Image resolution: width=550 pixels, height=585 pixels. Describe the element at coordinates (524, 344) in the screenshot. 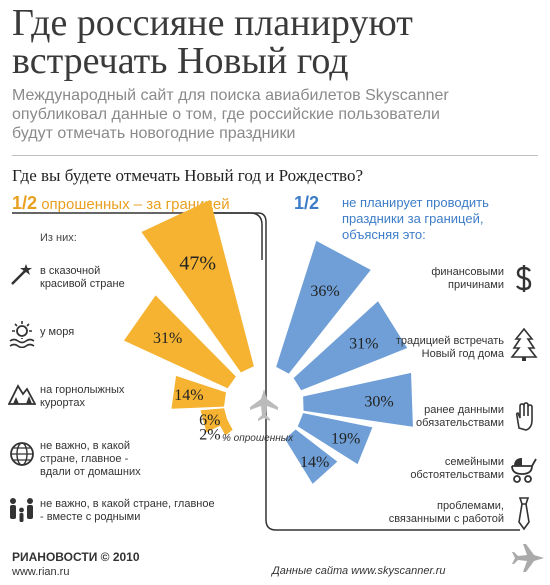

I see `christmas-tree-icon` at that location.